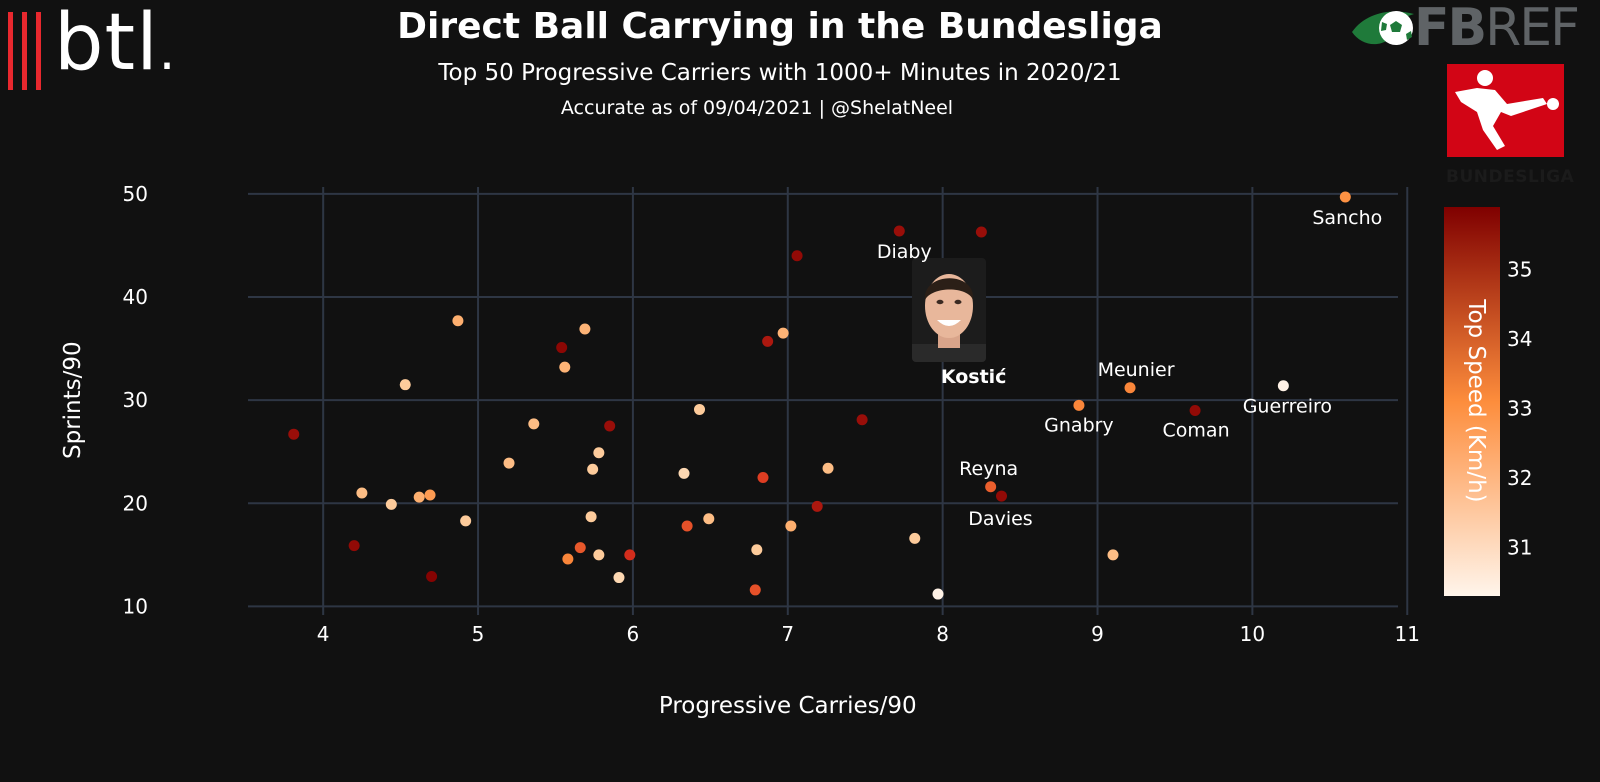 The image size is (1600, 782). What do you see at coordinates (1519, 270) in the screenshot?
I see `colorbar-tick-label: 35` at bounding box center [1519, 270].